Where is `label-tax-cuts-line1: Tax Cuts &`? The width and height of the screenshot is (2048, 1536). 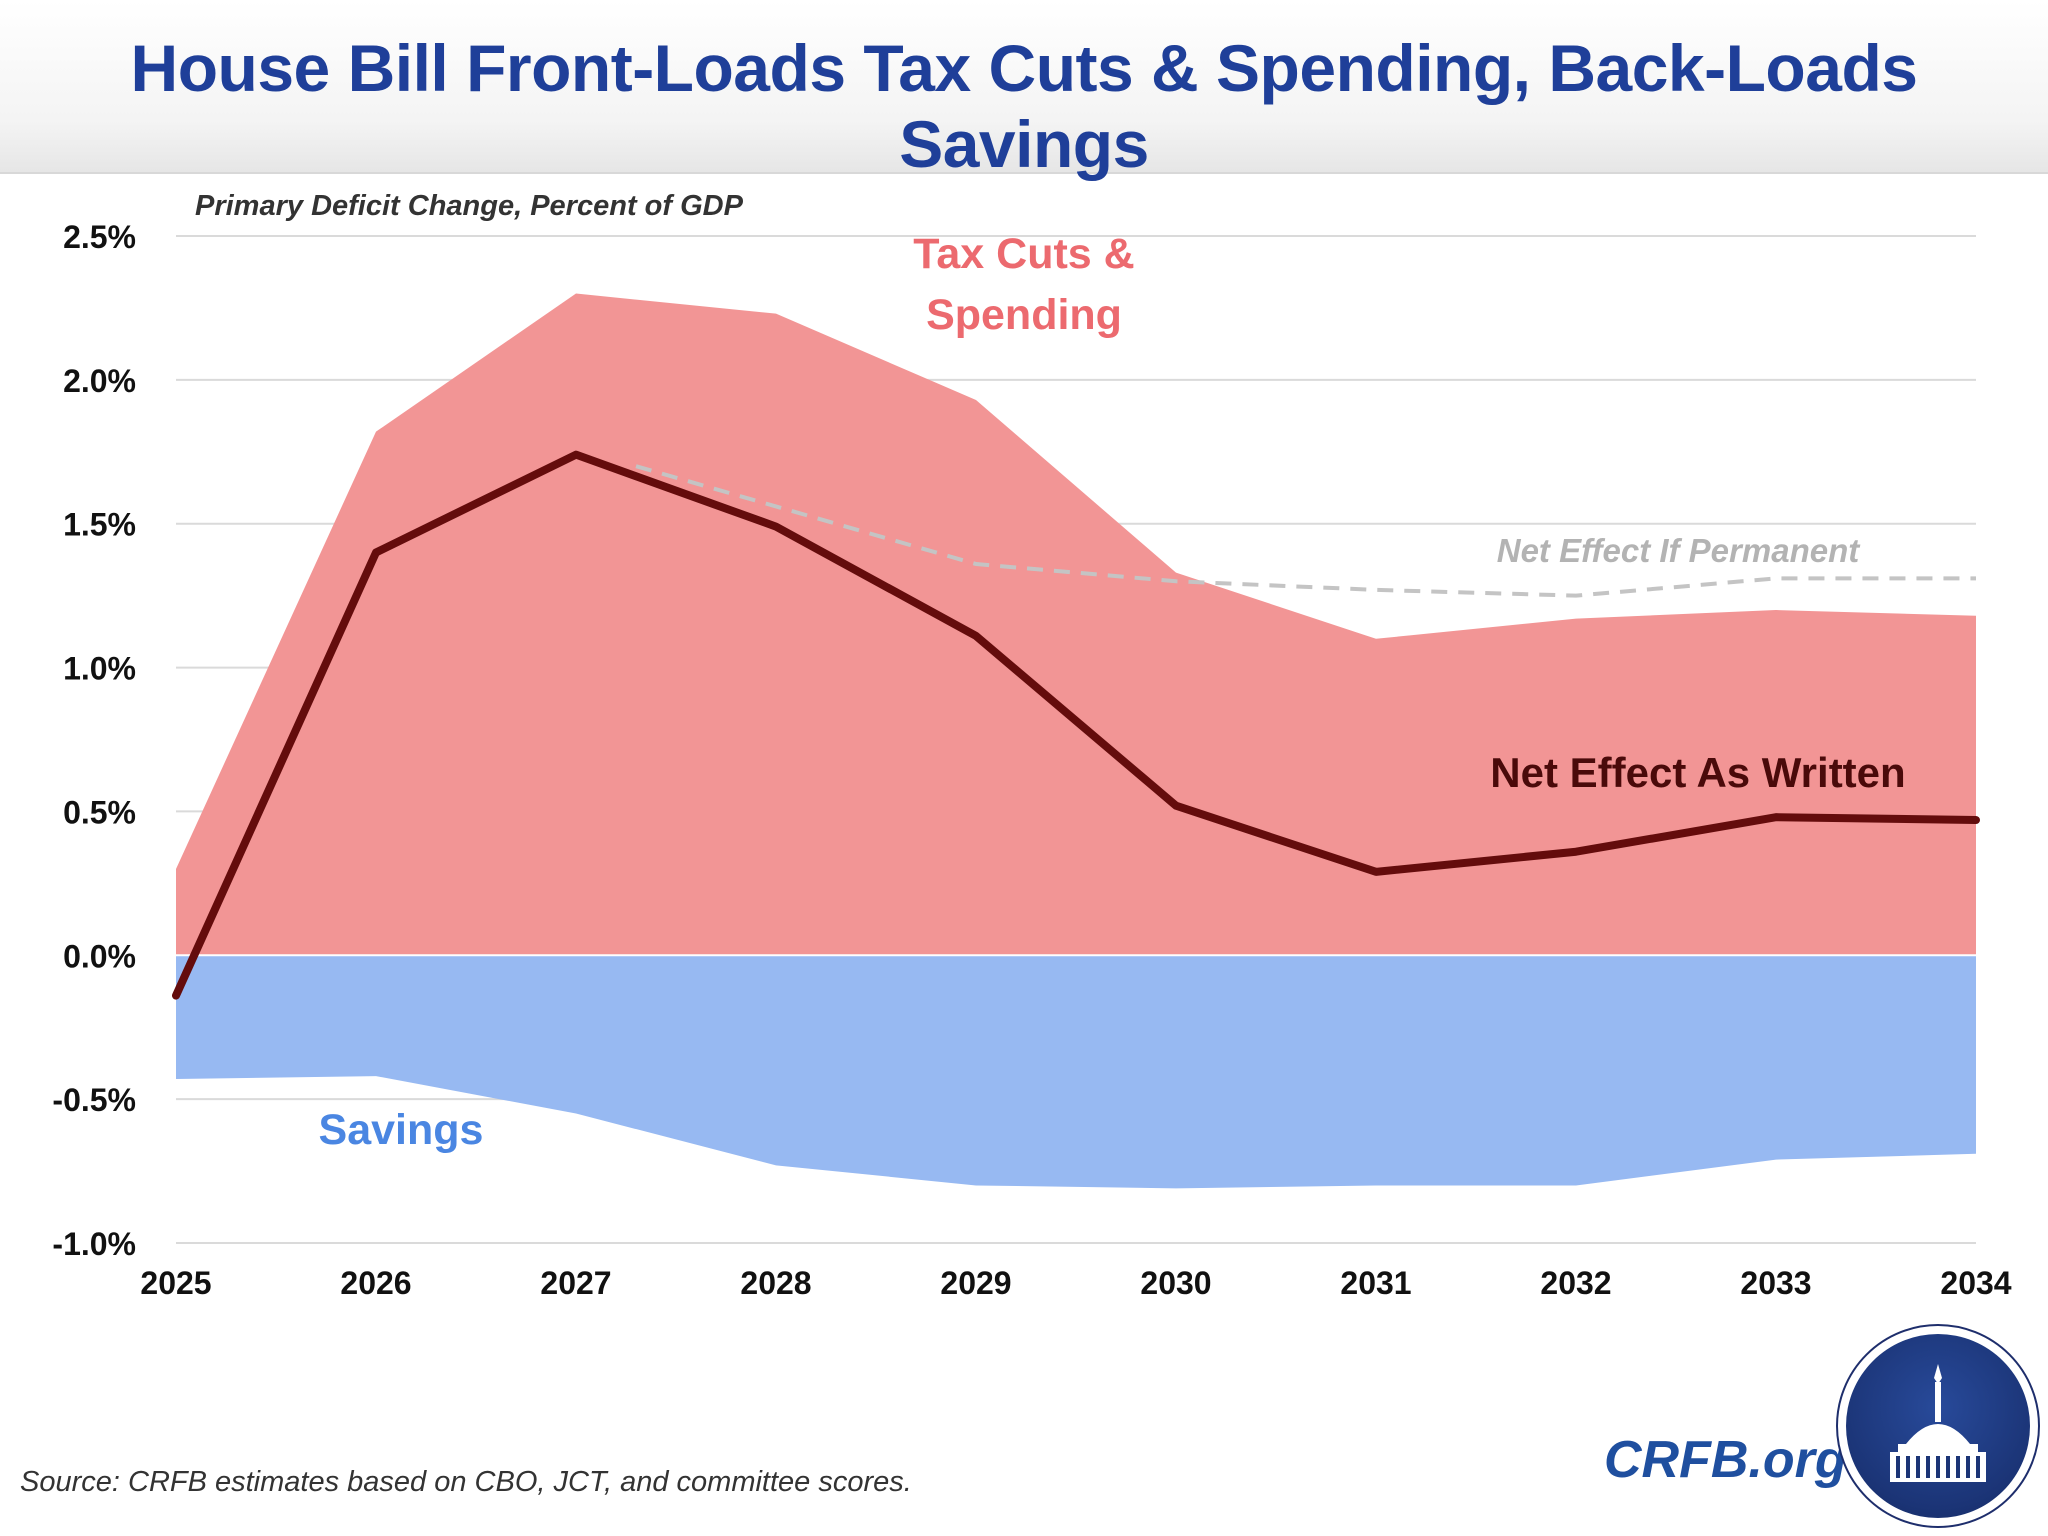
label-tax-cuts-line1: Tax Cuts & is located at coordinates (1023, 254).